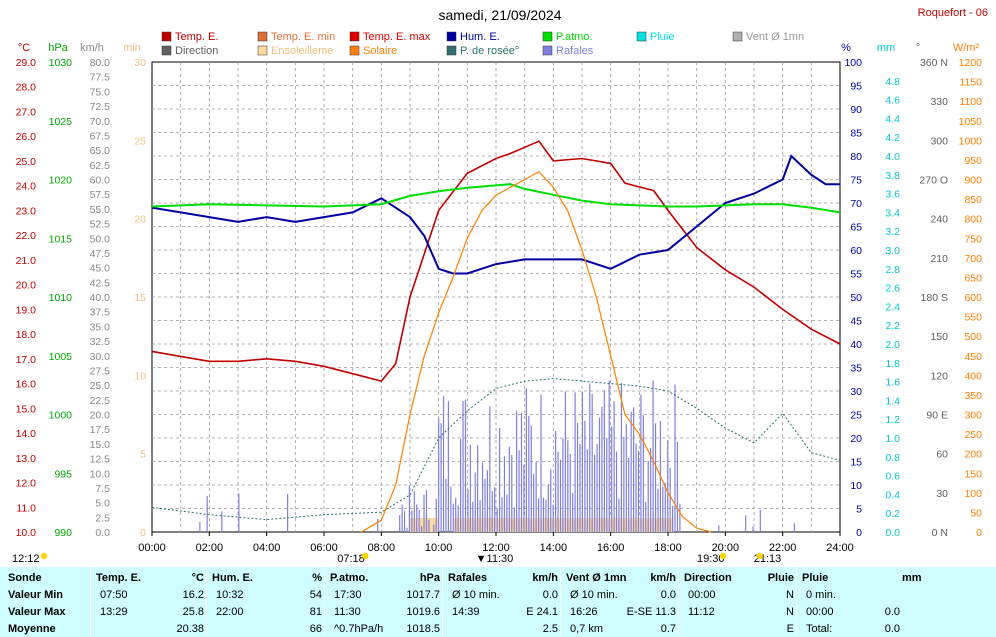 The height and width of the screenshot is (637, 996). Describe the element at coordinates (196, 51) in the screenshot. I see `legend-label: Direction` at that location.